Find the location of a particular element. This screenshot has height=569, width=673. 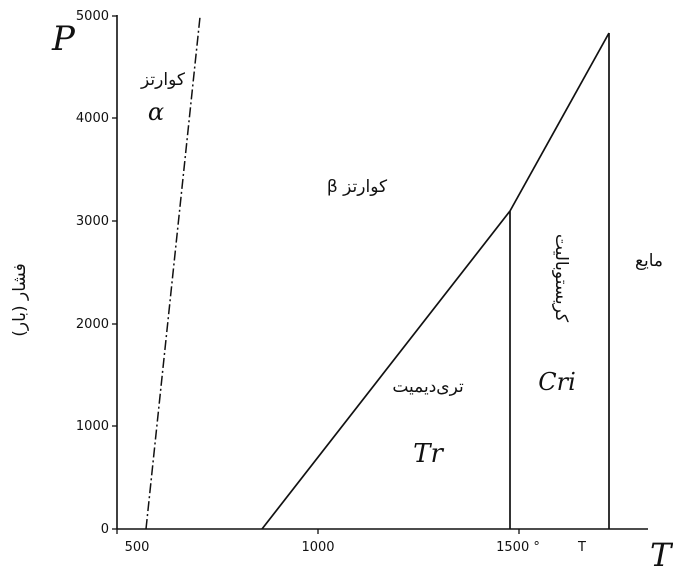

y-tick-label-4000: 4000 is located at coordinates (92, 118).